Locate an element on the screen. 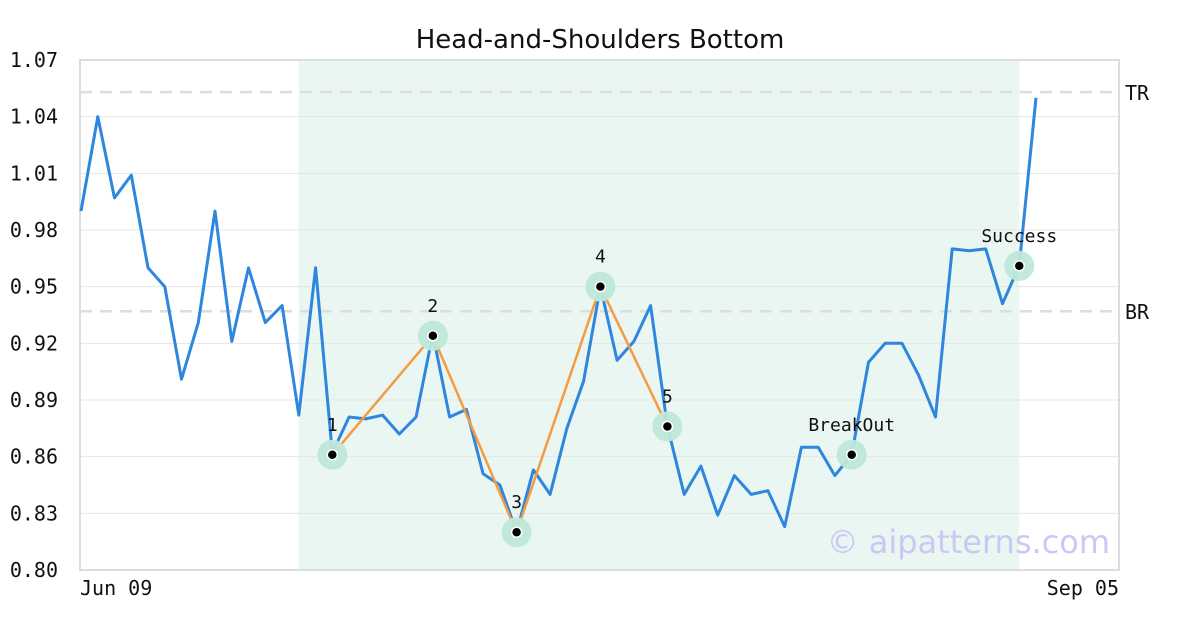 This screenshot has height=630, width=1200. y-tick-label: 0.92 is located at coordinates (34, 343).